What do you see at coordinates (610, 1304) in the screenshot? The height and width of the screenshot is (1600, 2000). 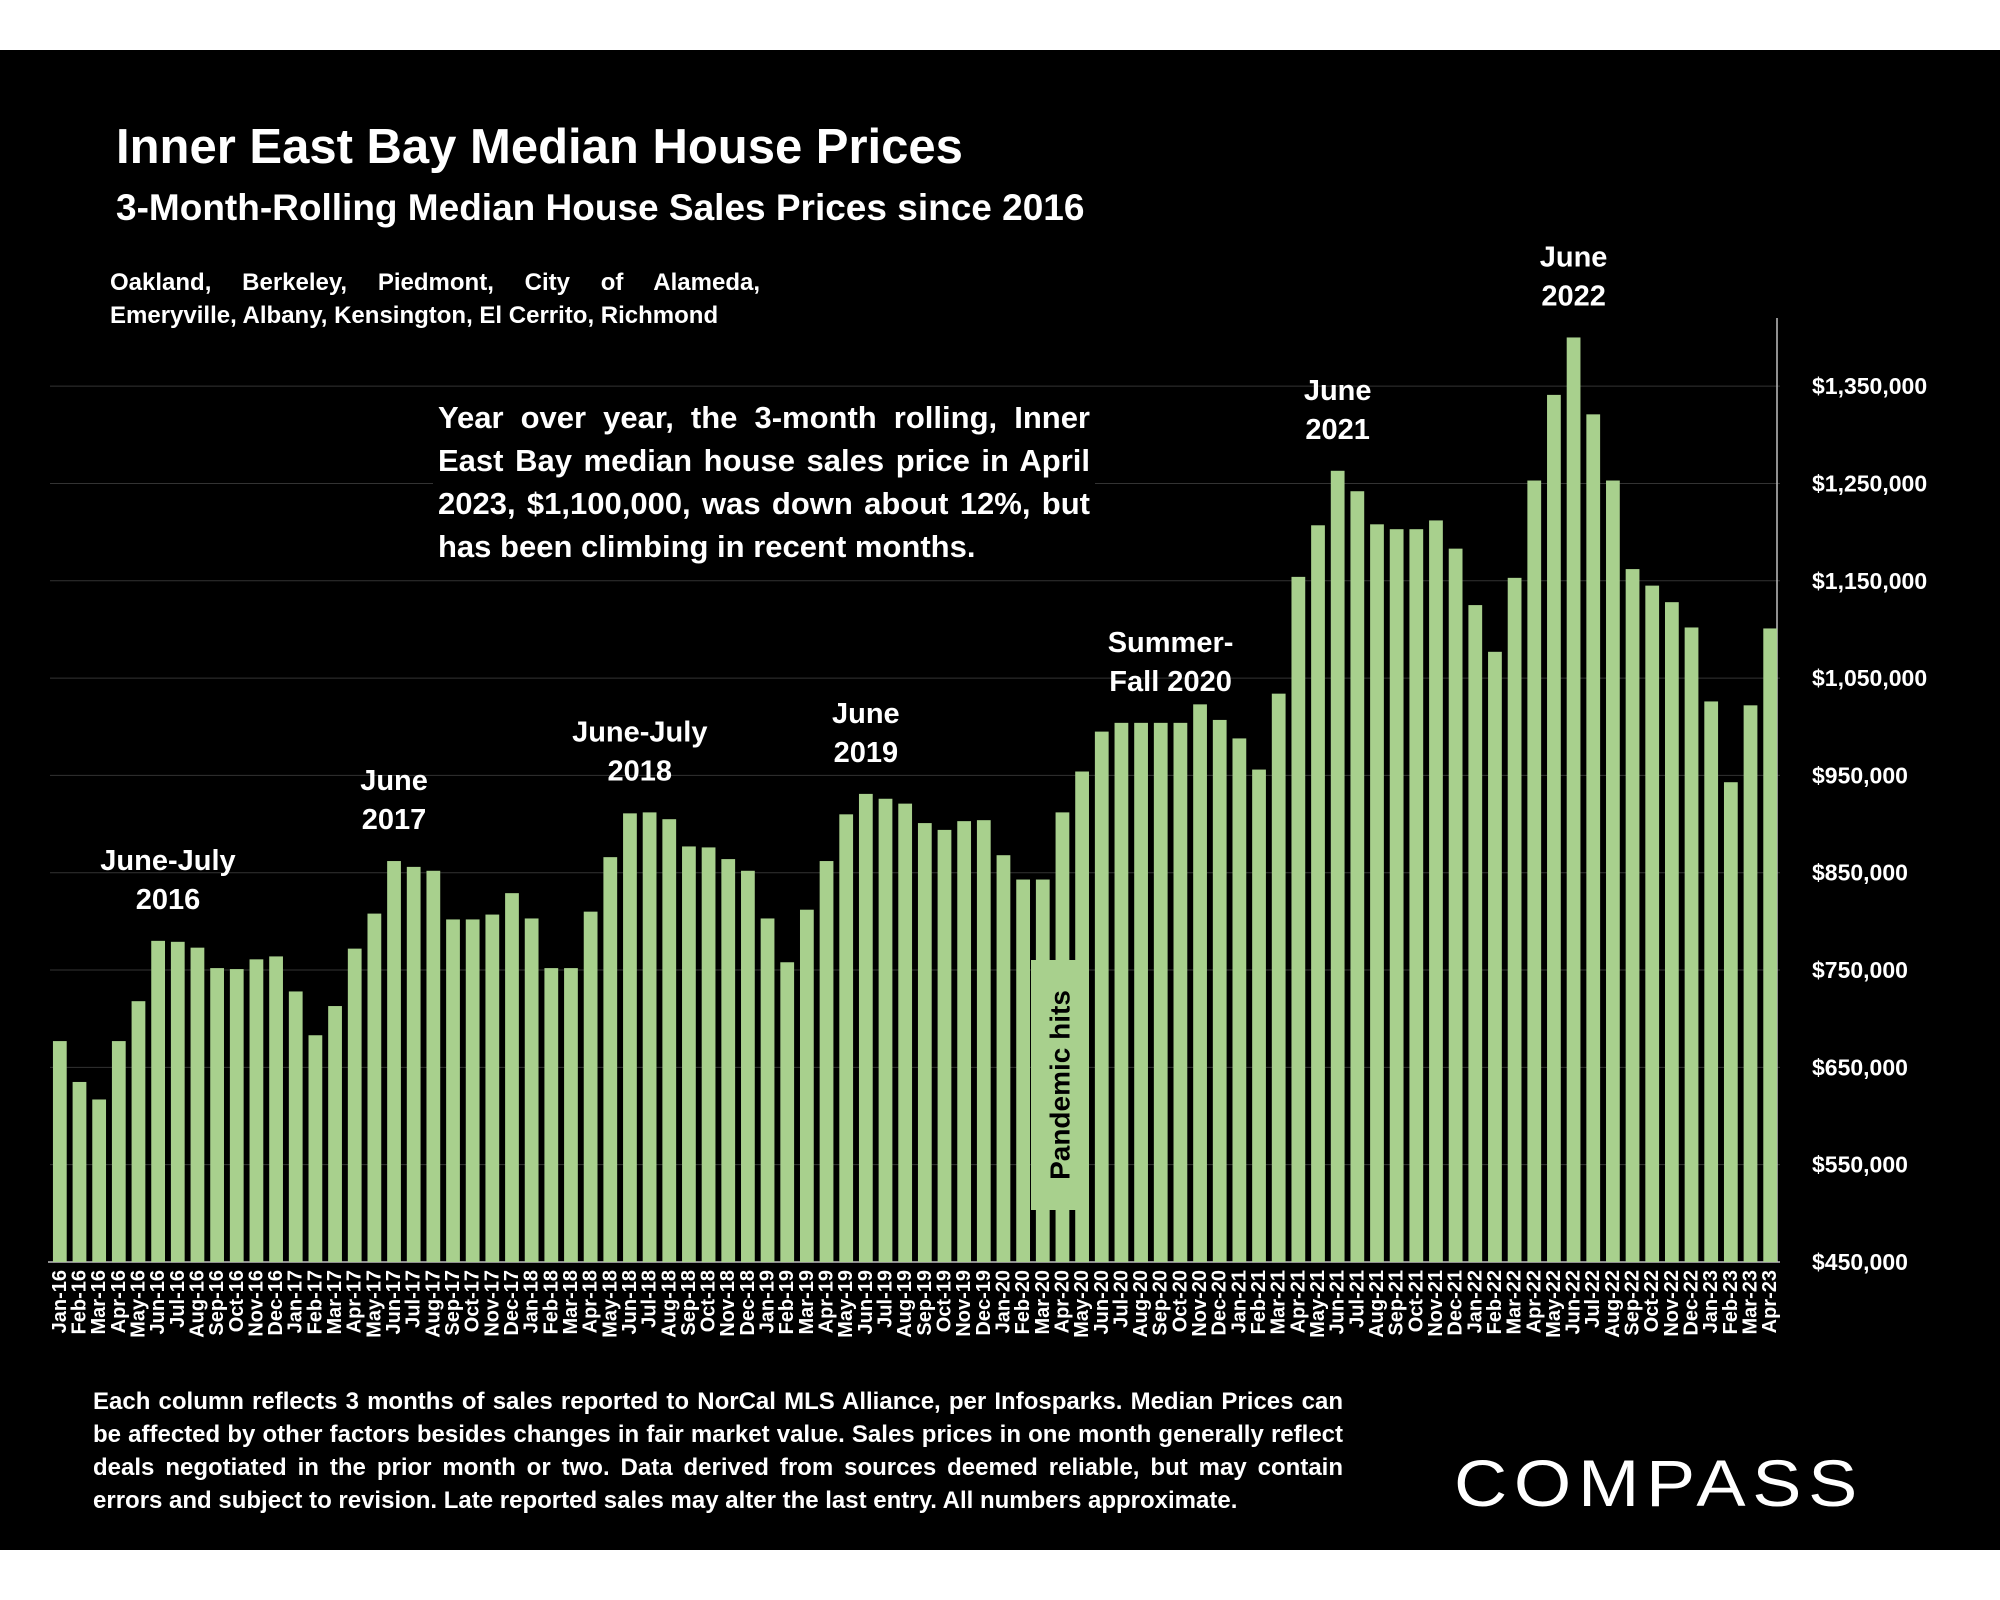 I see `x-tick-label: May-18` at bounding box center [610, 1304].